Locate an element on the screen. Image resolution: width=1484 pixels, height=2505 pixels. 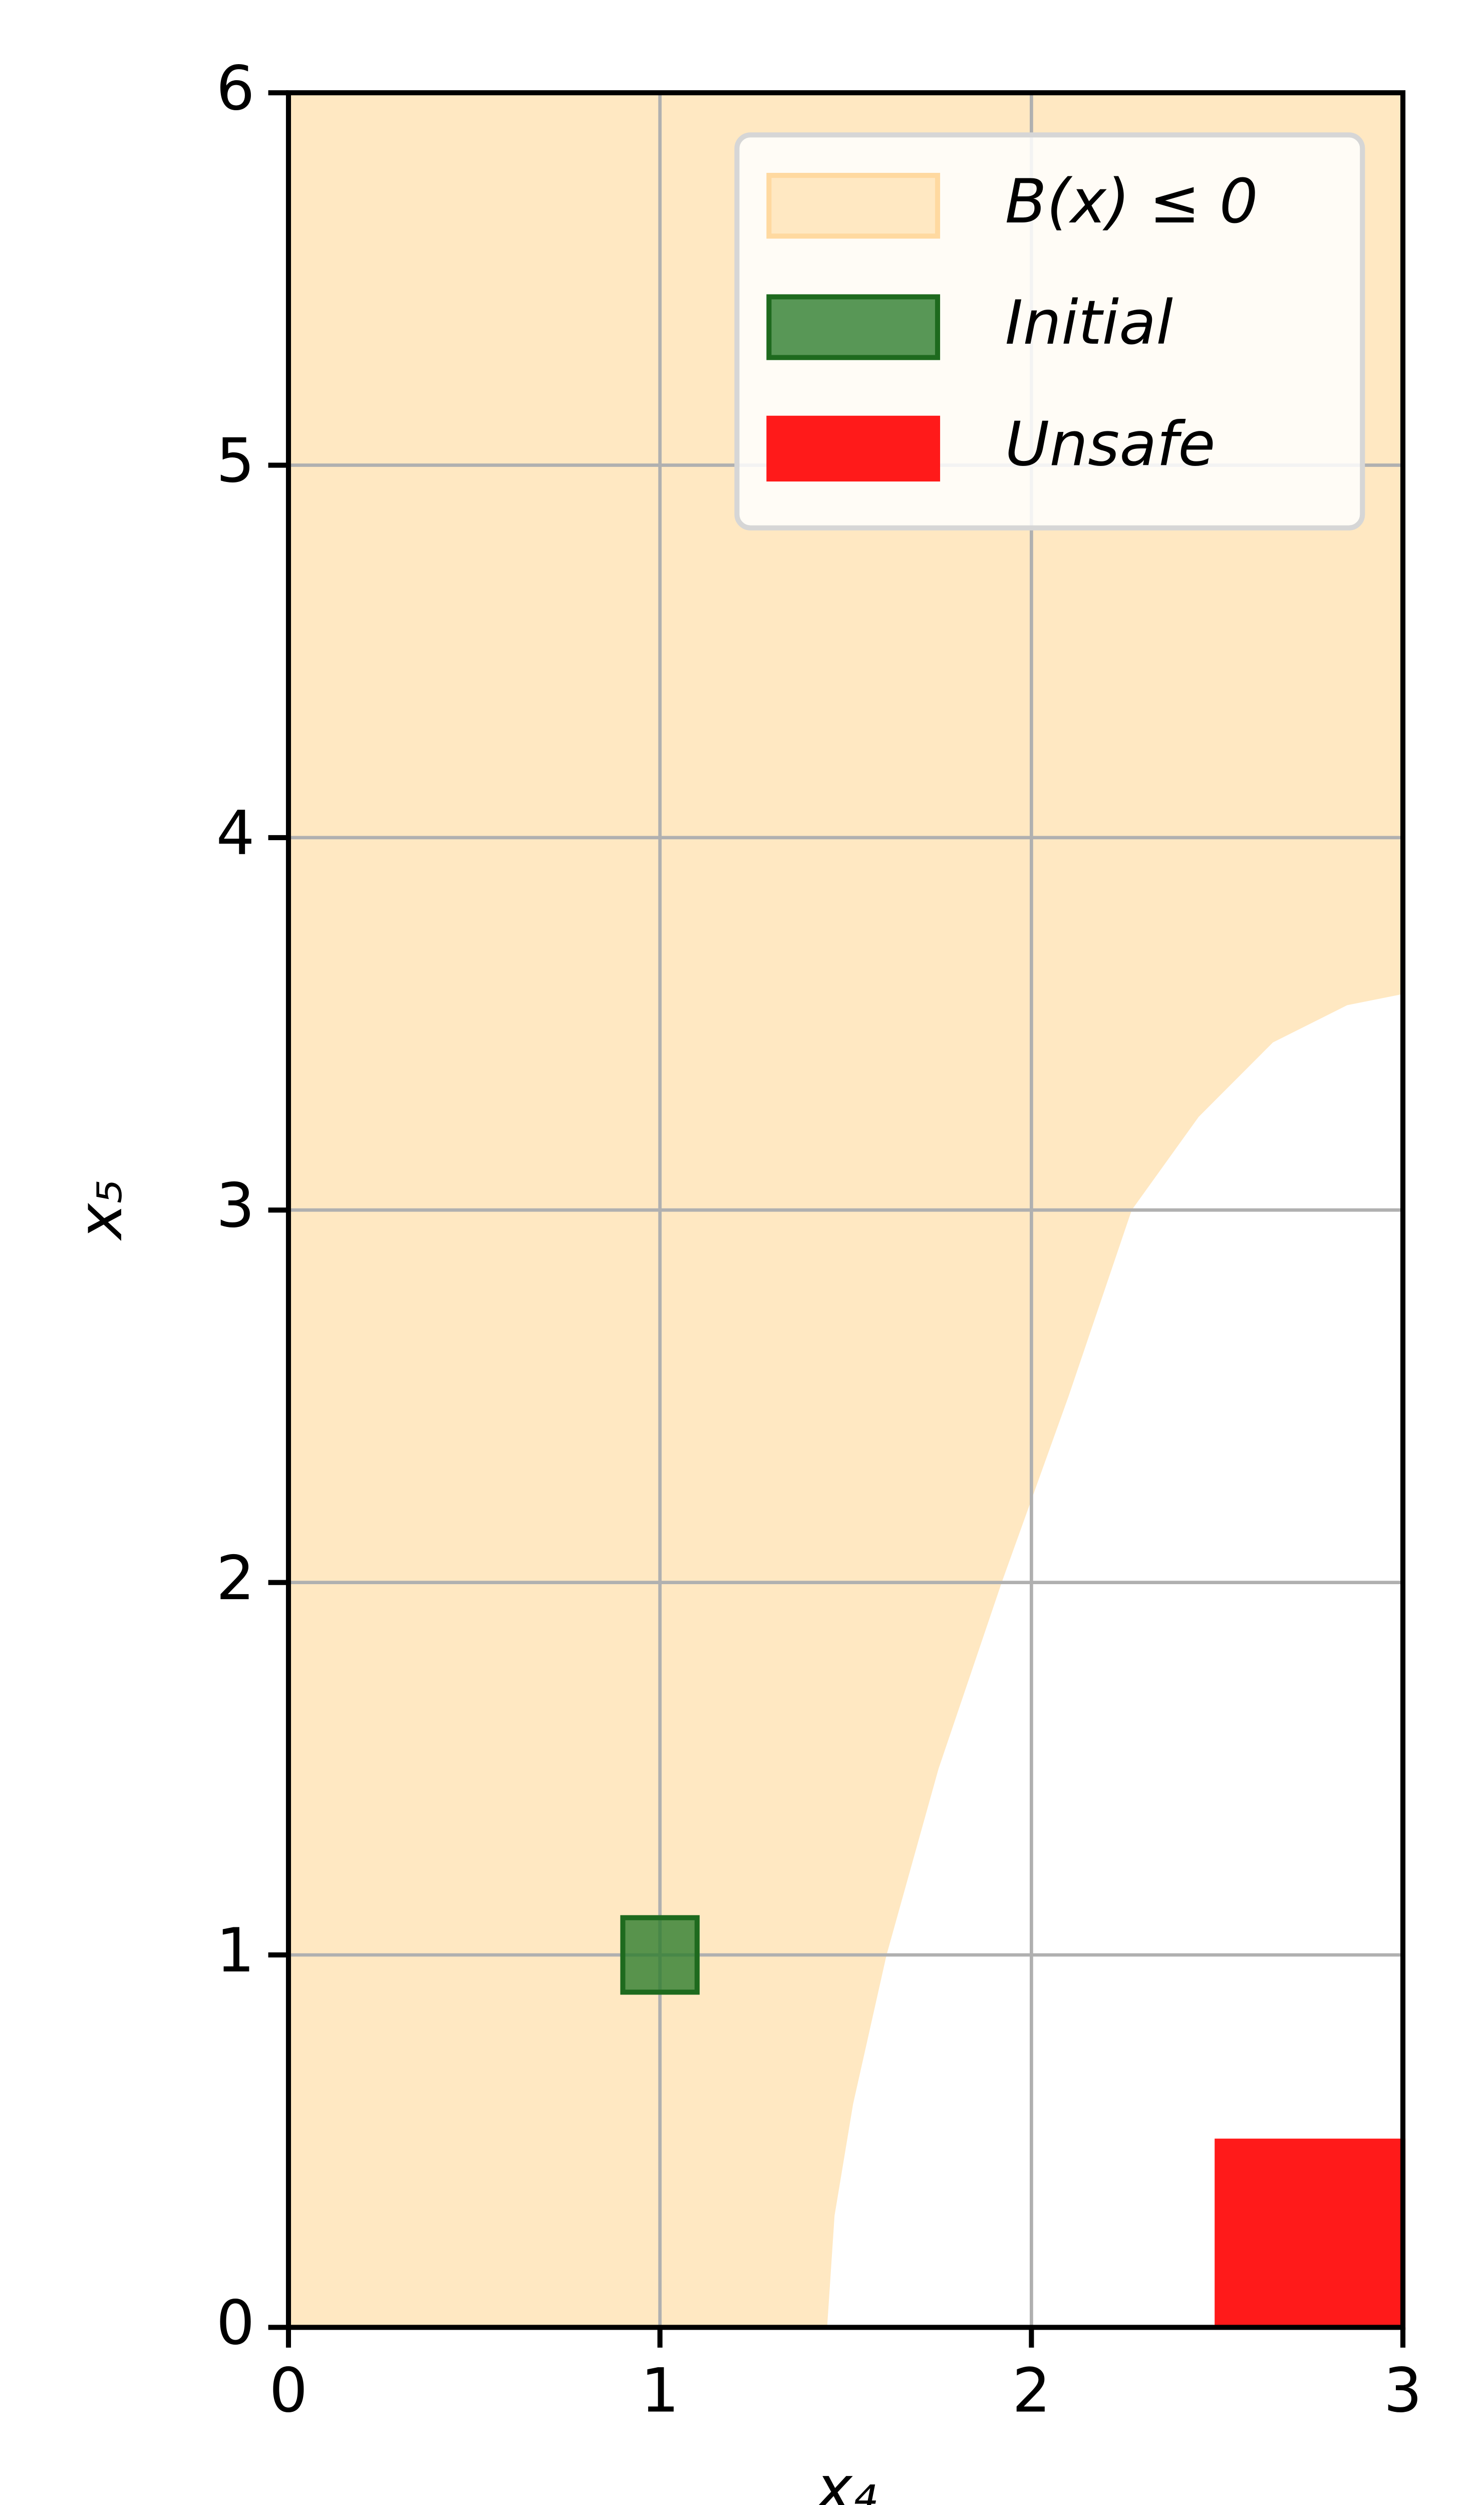
y-tick-label: 1 is located at coordinates (236, 1950).